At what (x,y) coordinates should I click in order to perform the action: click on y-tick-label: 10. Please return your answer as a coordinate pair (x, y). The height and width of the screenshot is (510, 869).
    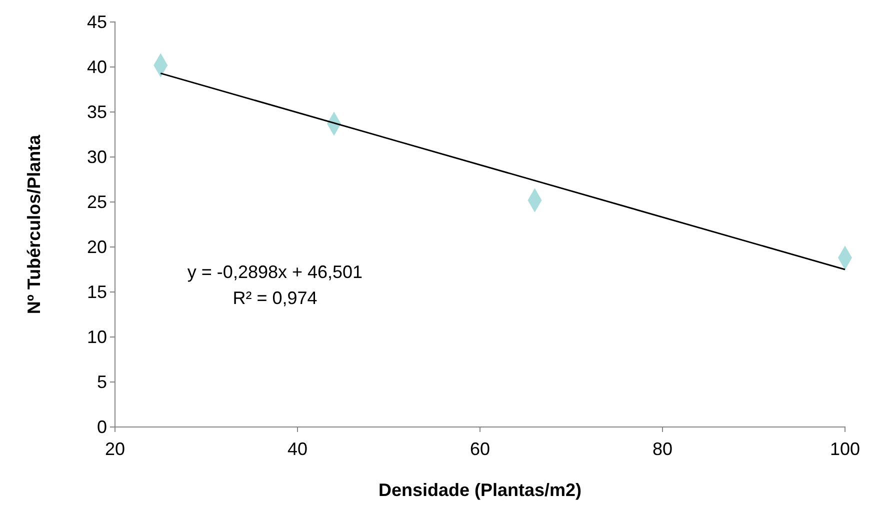
    Looking at the image, I should click on (96, 336).